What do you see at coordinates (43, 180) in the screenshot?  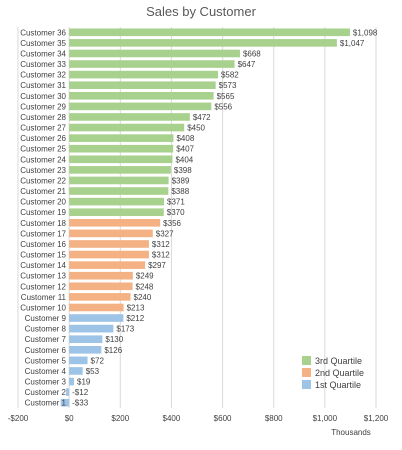 I see `category-label: Customer 22` at bounding box center [43, 180].